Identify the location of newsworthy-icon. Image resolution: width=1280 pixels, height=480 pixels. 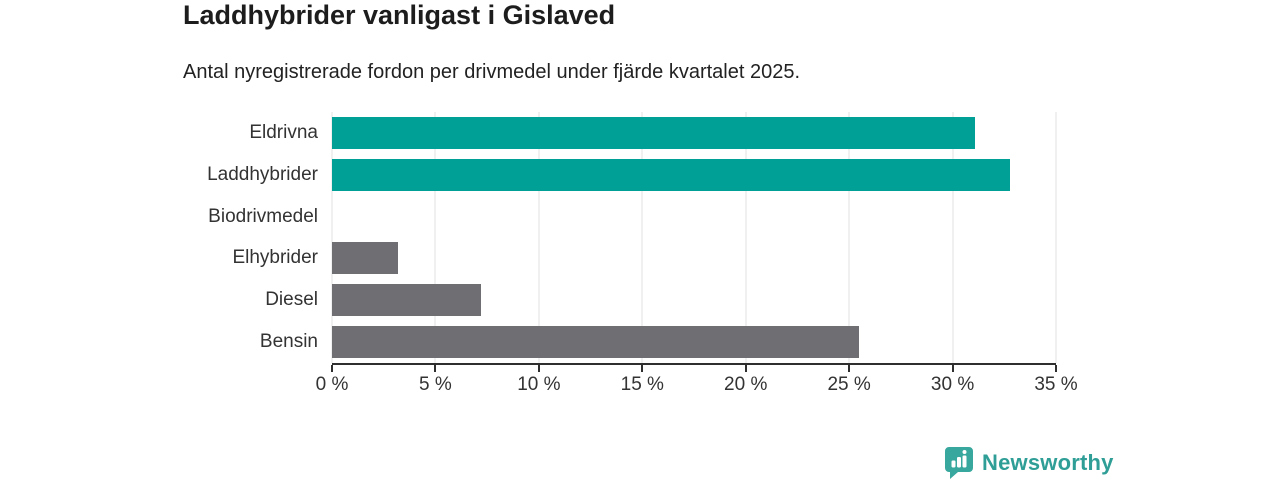
(959, 463).